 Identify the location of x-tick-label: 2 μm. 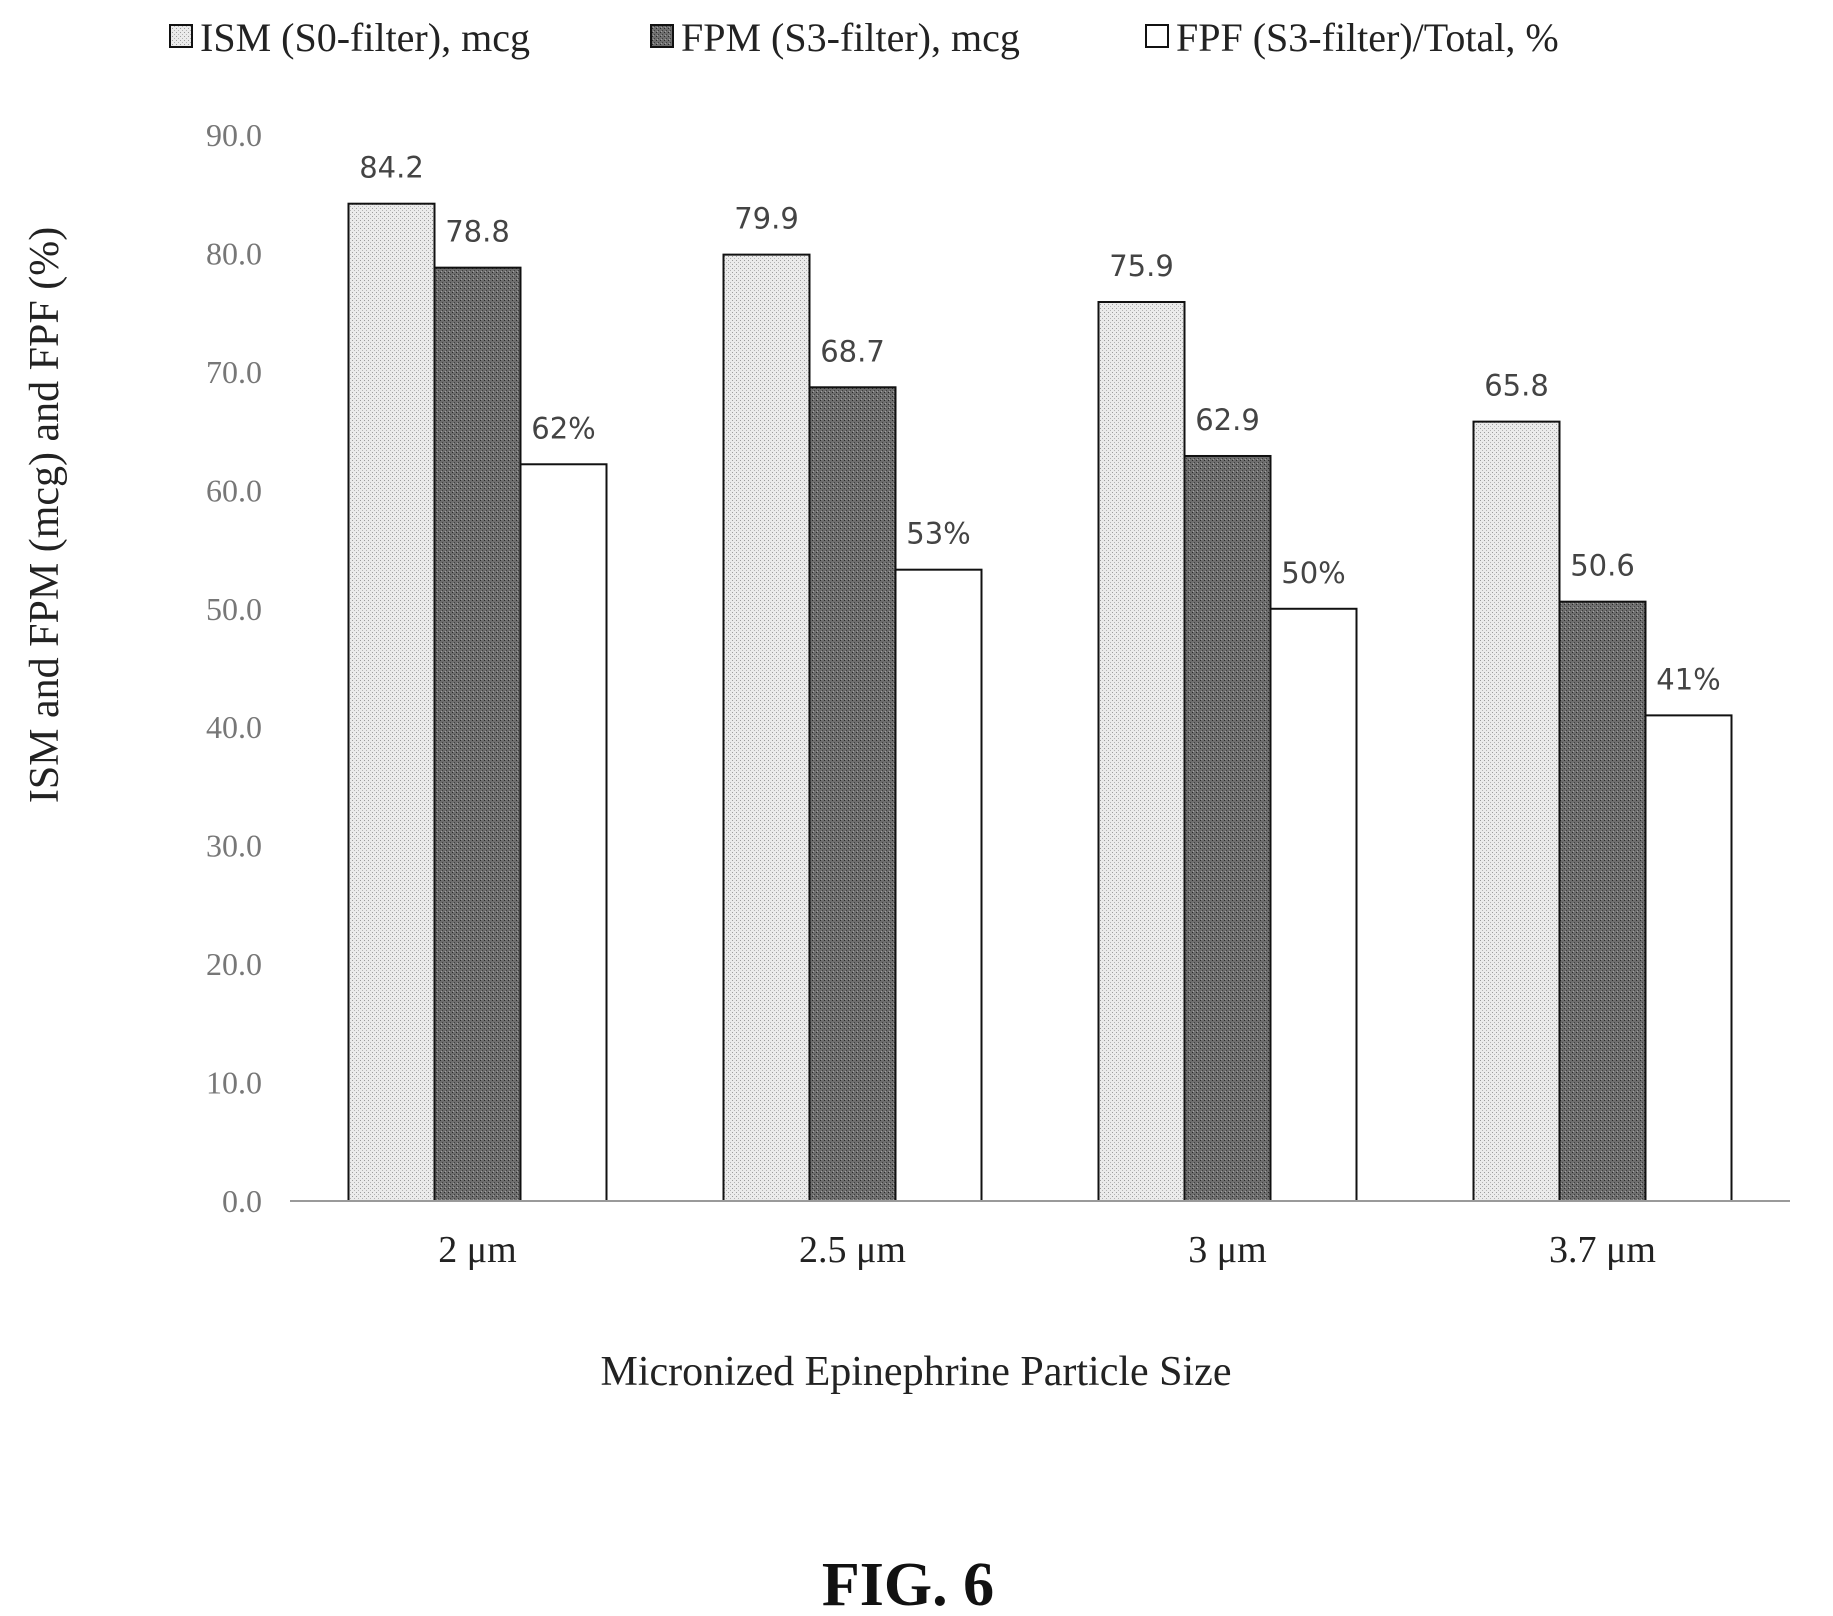
(477, 1250).